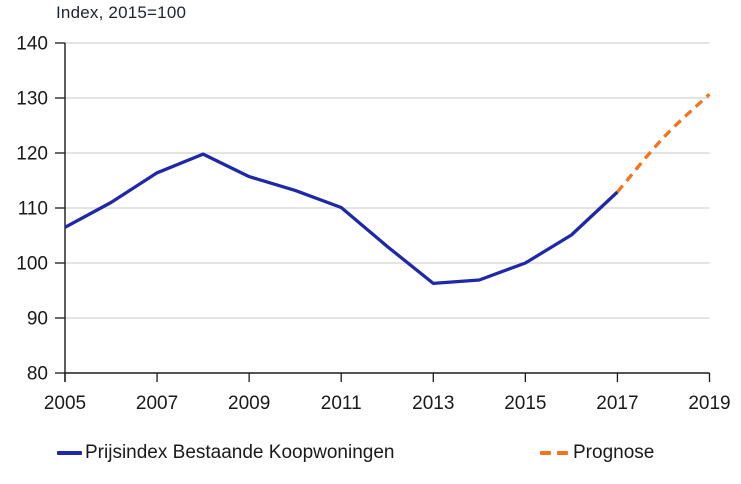 Image resolution: width=741 pixels, height=484 pixels. I want to click on dashed-line-legend-icon, so click(554, 453).